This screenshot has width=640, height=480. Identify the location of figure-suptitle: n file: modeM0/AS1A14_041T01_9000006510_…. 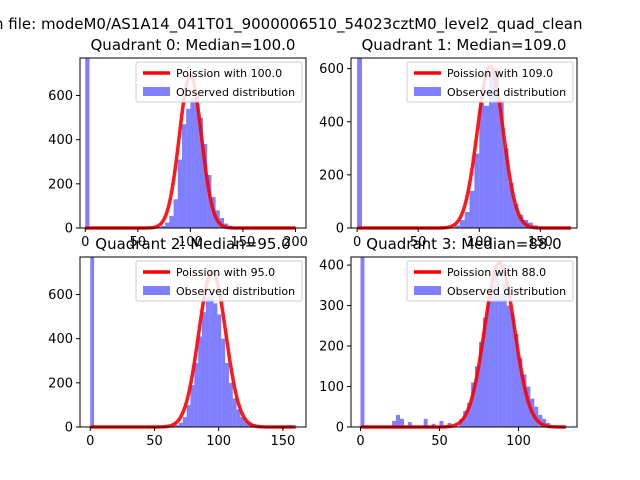
(291, 24).